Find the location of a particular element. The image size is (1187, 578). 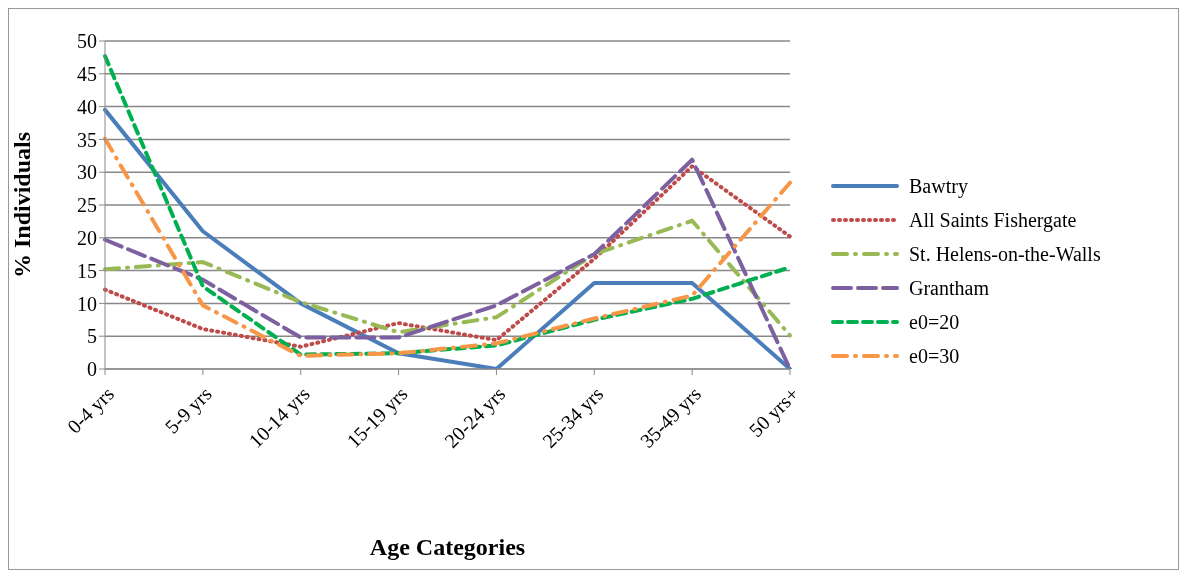

legend-label: Bawtry is located at coordinates (938, 186).